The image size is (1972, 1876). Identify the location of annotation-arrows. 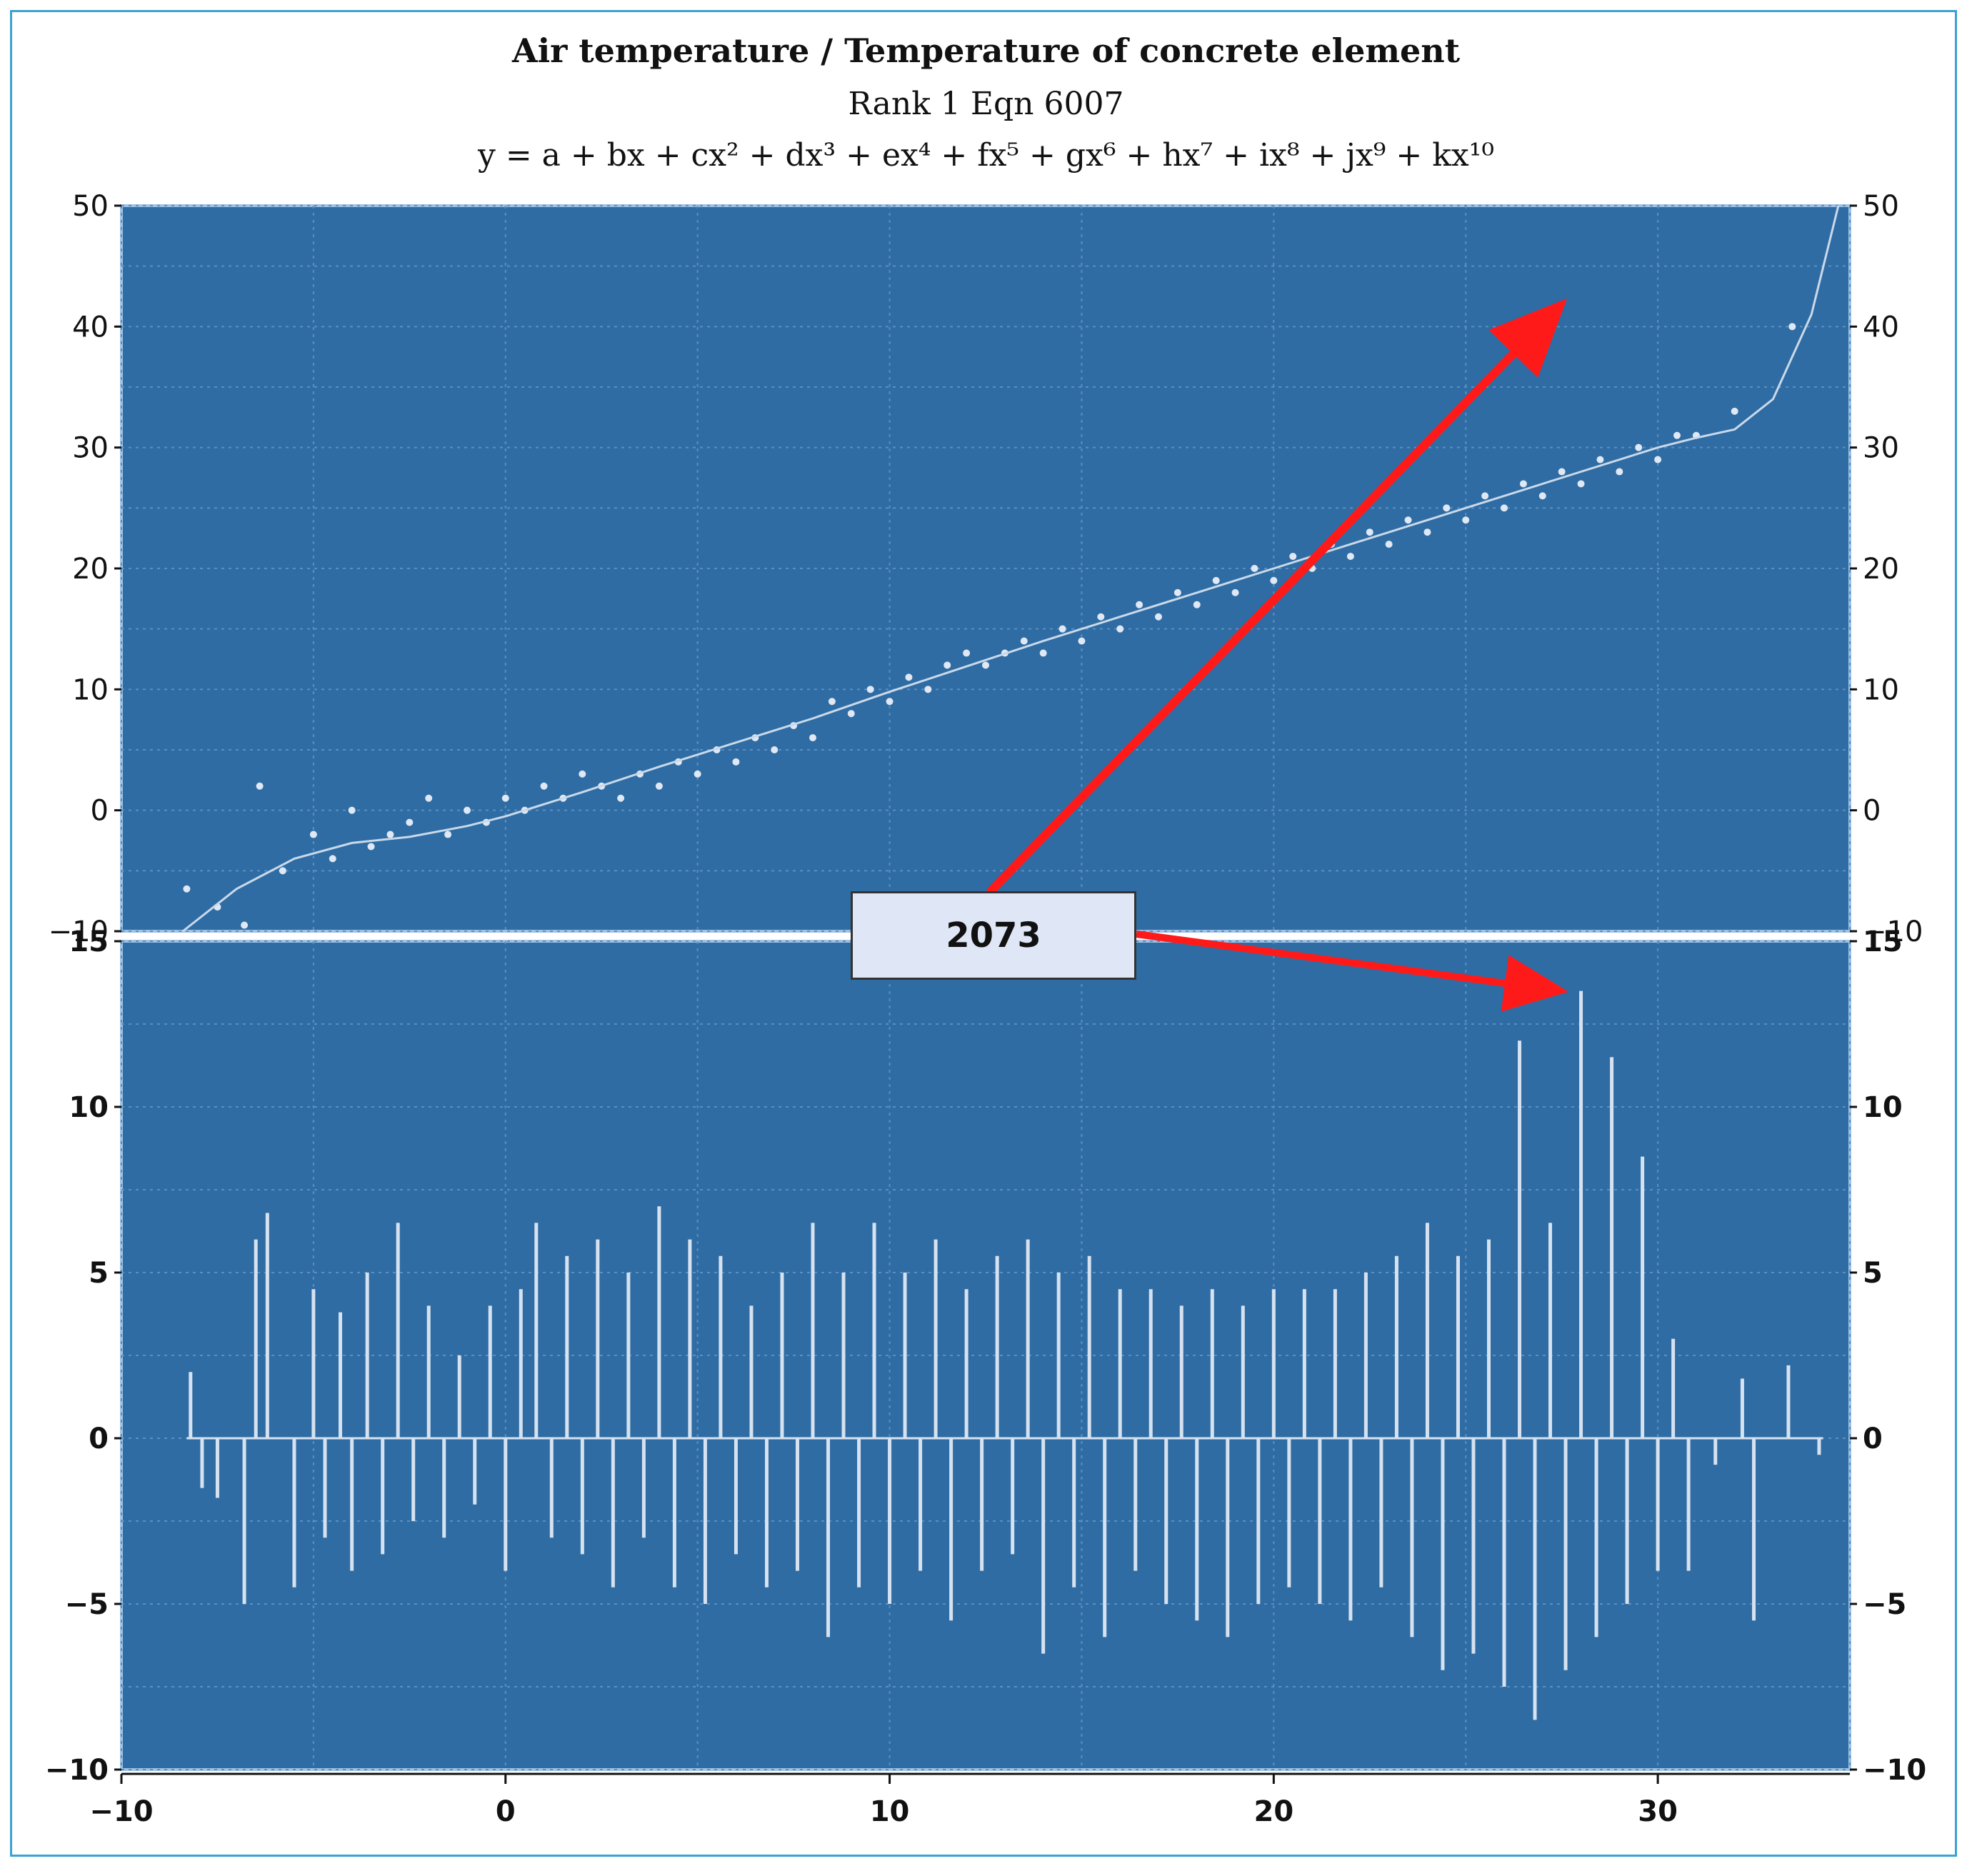
(1278, 655).